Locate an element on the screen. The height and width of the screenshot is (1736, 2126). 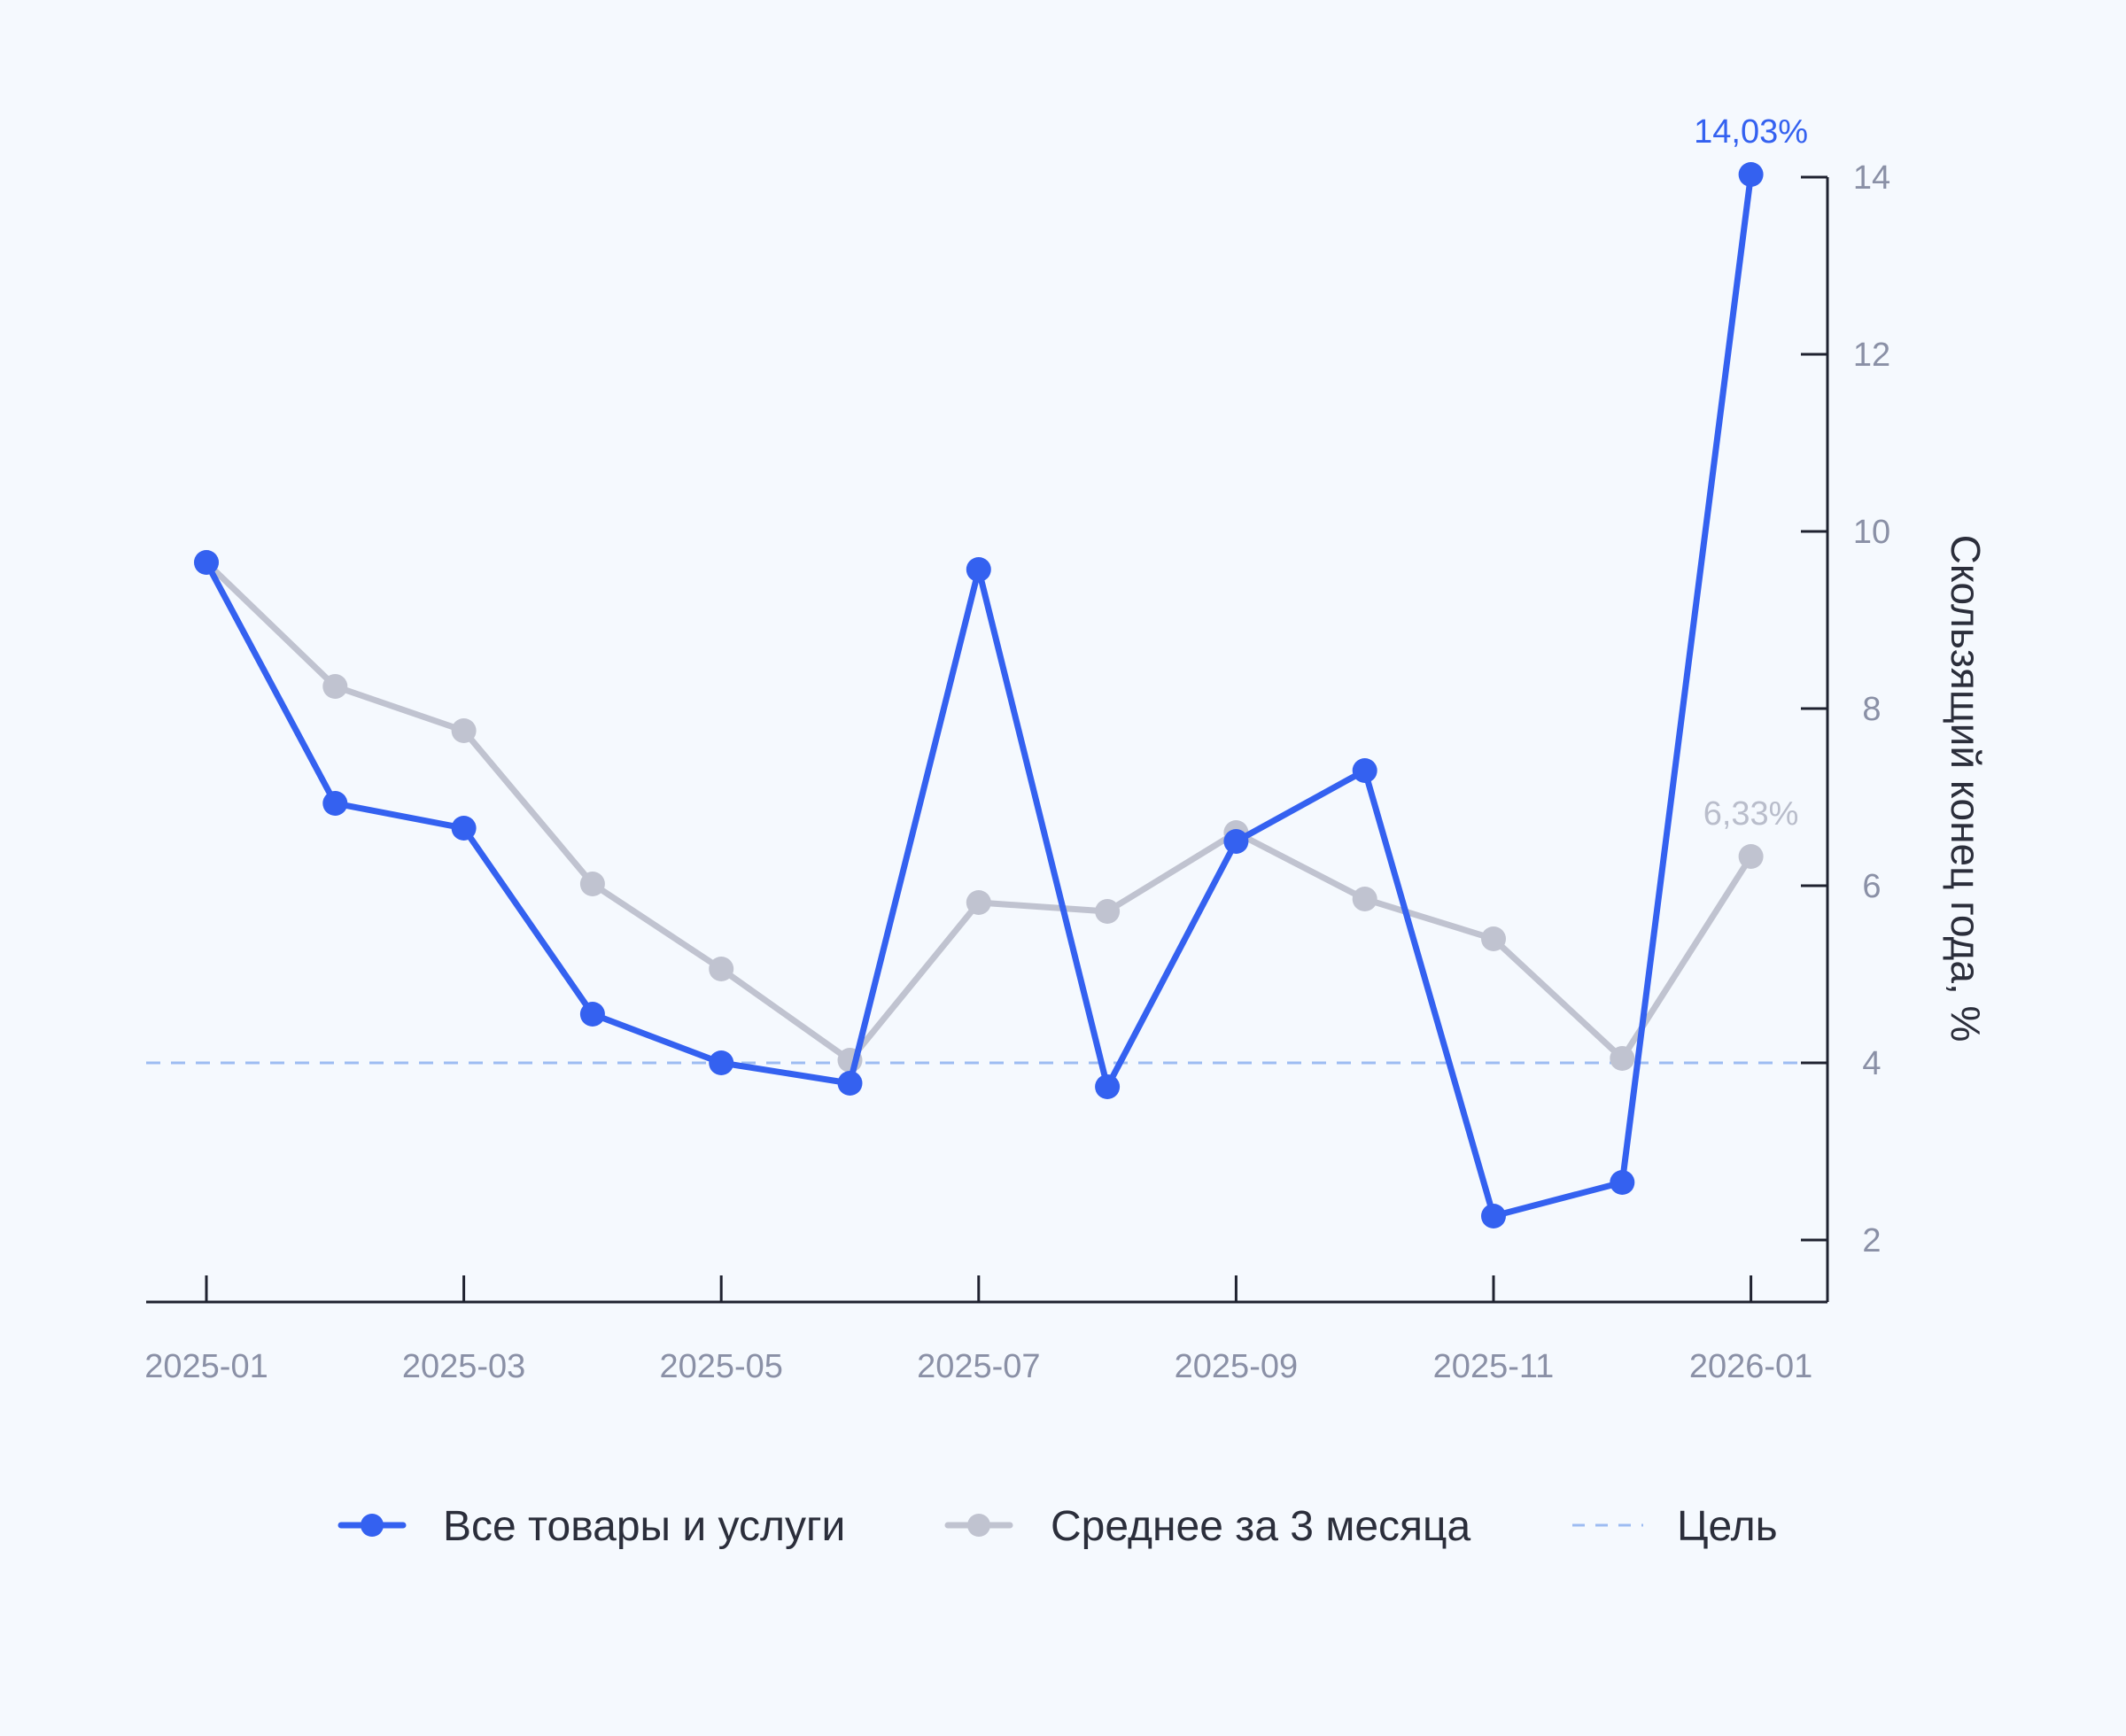
x-tick-label: 2025-07 is located at coordinates (979, 1366).